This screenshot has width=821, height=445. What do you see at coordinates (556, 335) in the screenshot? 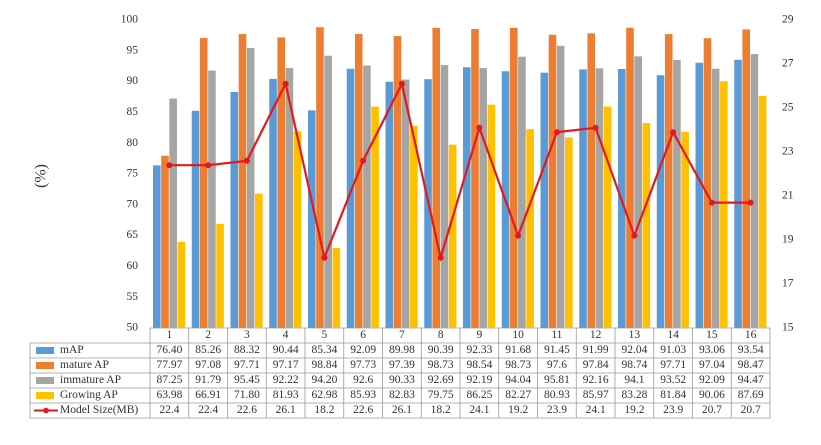
I see `x-tick-label: 11` at bounding box center [556, 335].